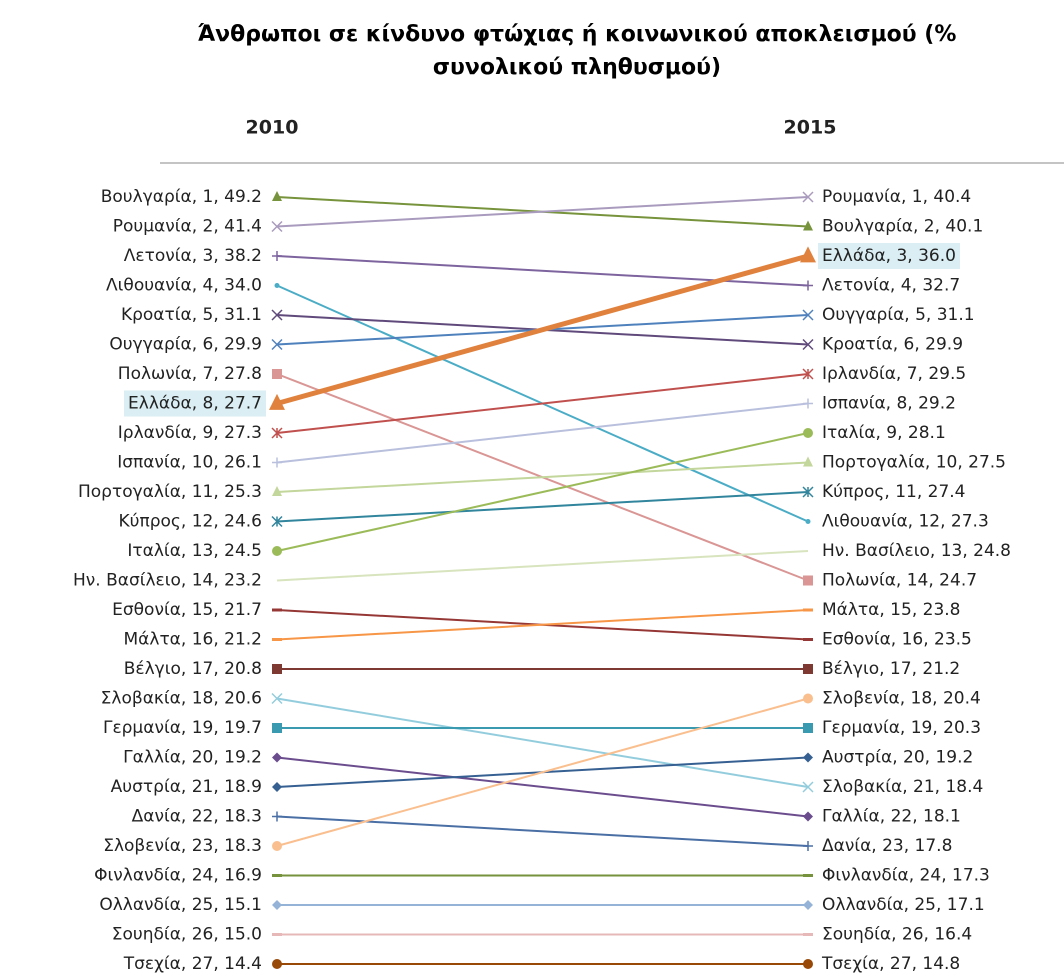 The image size is (1064, 975). What do you see at coordinates (194, 551) in the screenshot?
I see `value-label: Ιταλία, 13, 24.5` at bounding box center [194, 551].